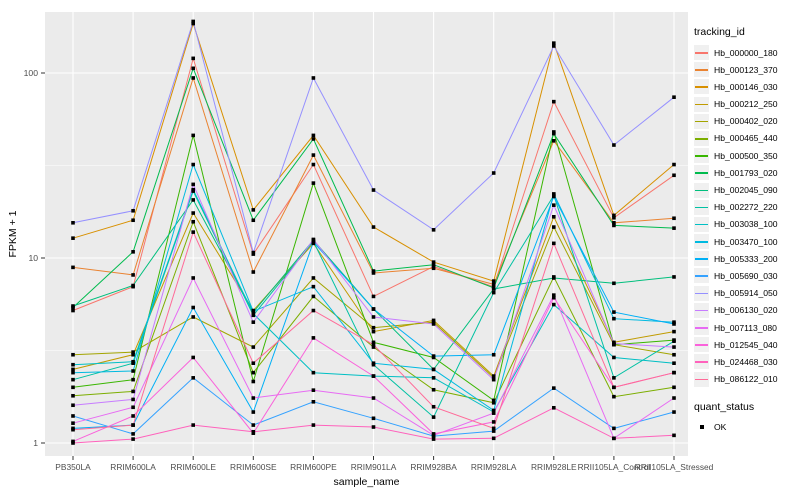 The image size is (800, 500). Describe the element at coordinates (701, 427) in the screenshot. I see `black-square-point-icon` at that location.